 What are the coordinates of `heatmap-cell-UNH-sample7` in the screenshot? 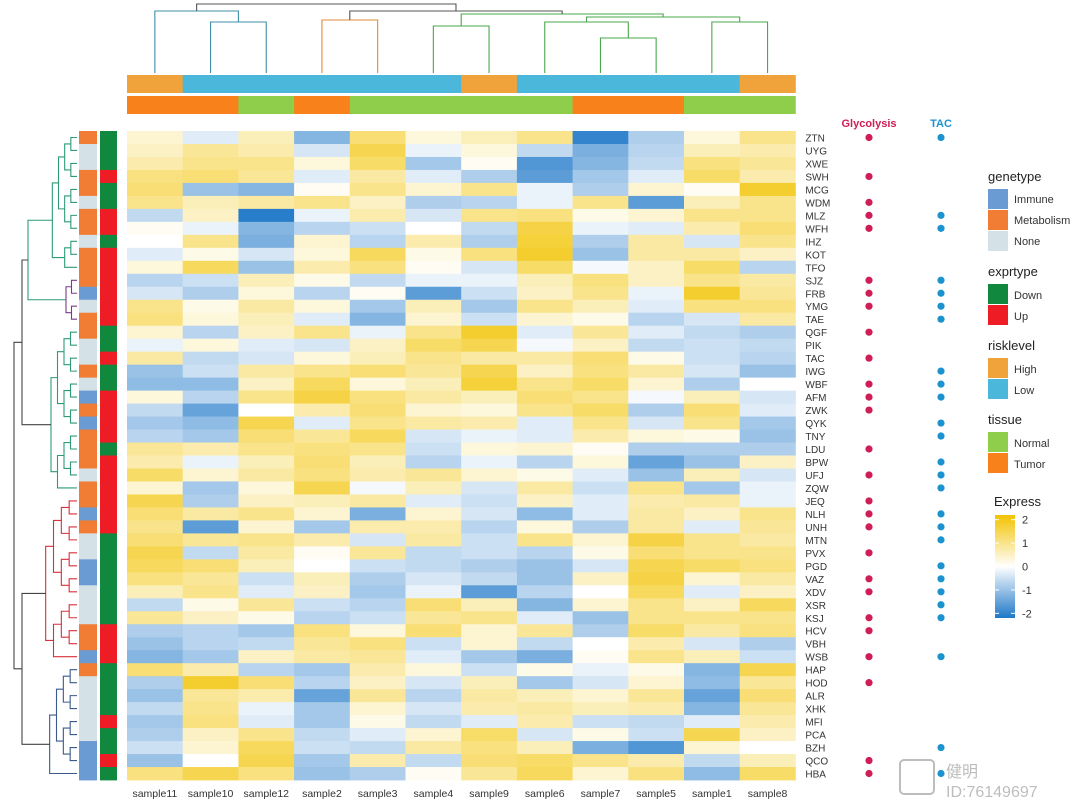 It's located at (600, 527).